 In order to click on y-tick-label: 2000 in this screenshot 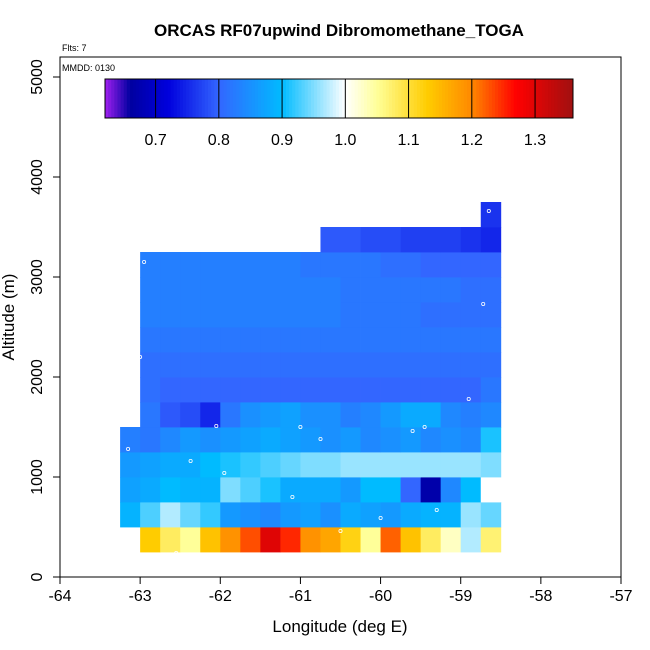, I will do `click(37, 377)`.